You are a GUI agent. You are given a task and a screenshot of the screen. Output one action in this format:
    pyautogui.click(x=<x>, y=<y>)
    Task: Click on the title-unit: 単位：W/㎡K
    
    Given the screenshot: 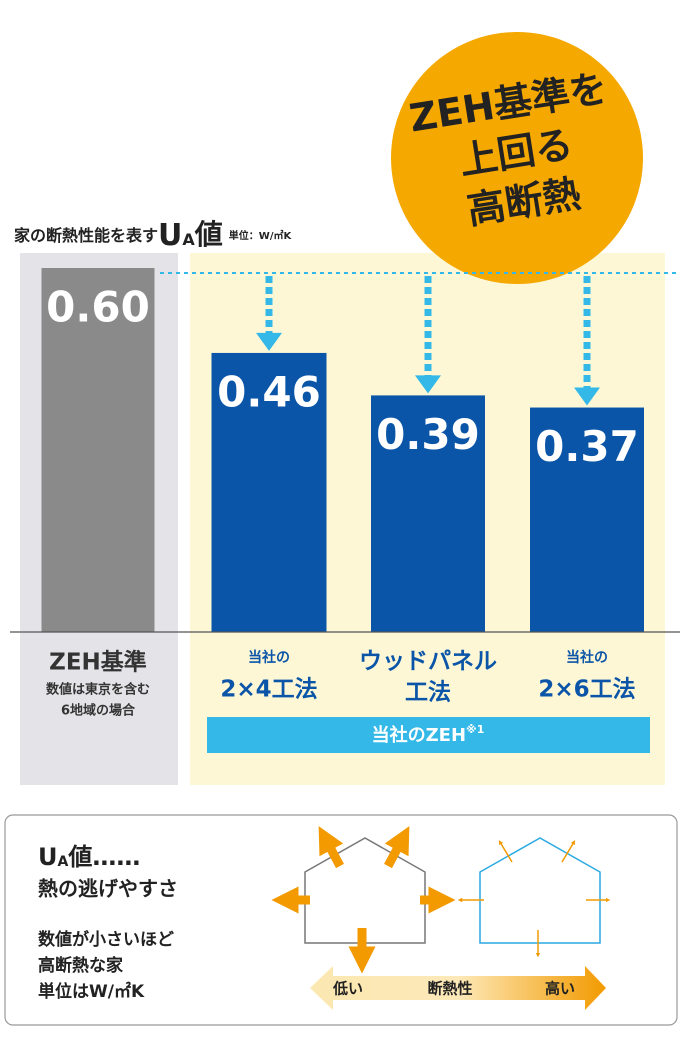 What is the action you would take?
    pyautogui.click(x=261, y=235)
    